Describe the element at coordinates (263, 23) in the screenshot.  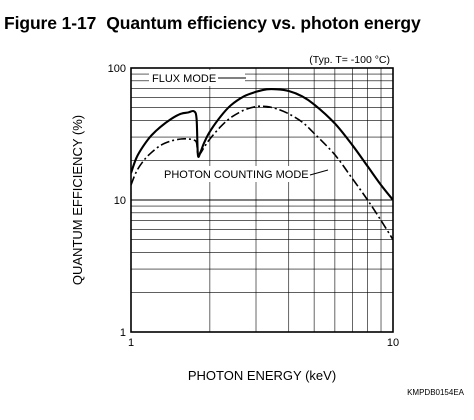
I see `figure-title-text: Quantum efficiency vs. photon energy` at that location.